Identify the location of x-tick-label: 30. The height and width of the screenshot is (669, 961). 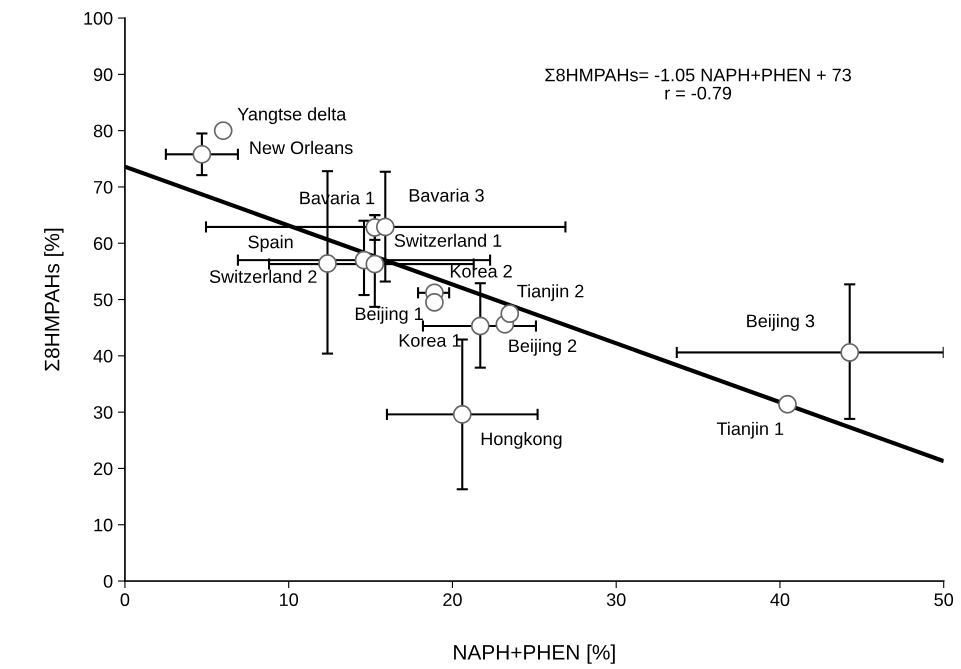
(616, 599).